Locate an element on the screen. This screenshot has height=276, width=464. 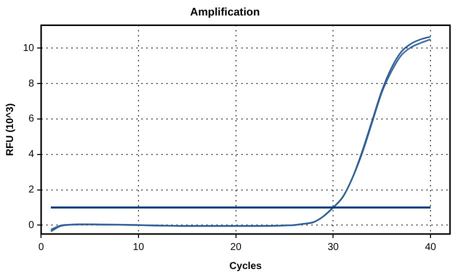
x-tick-label: 20 is located at coordinates (236, 247).